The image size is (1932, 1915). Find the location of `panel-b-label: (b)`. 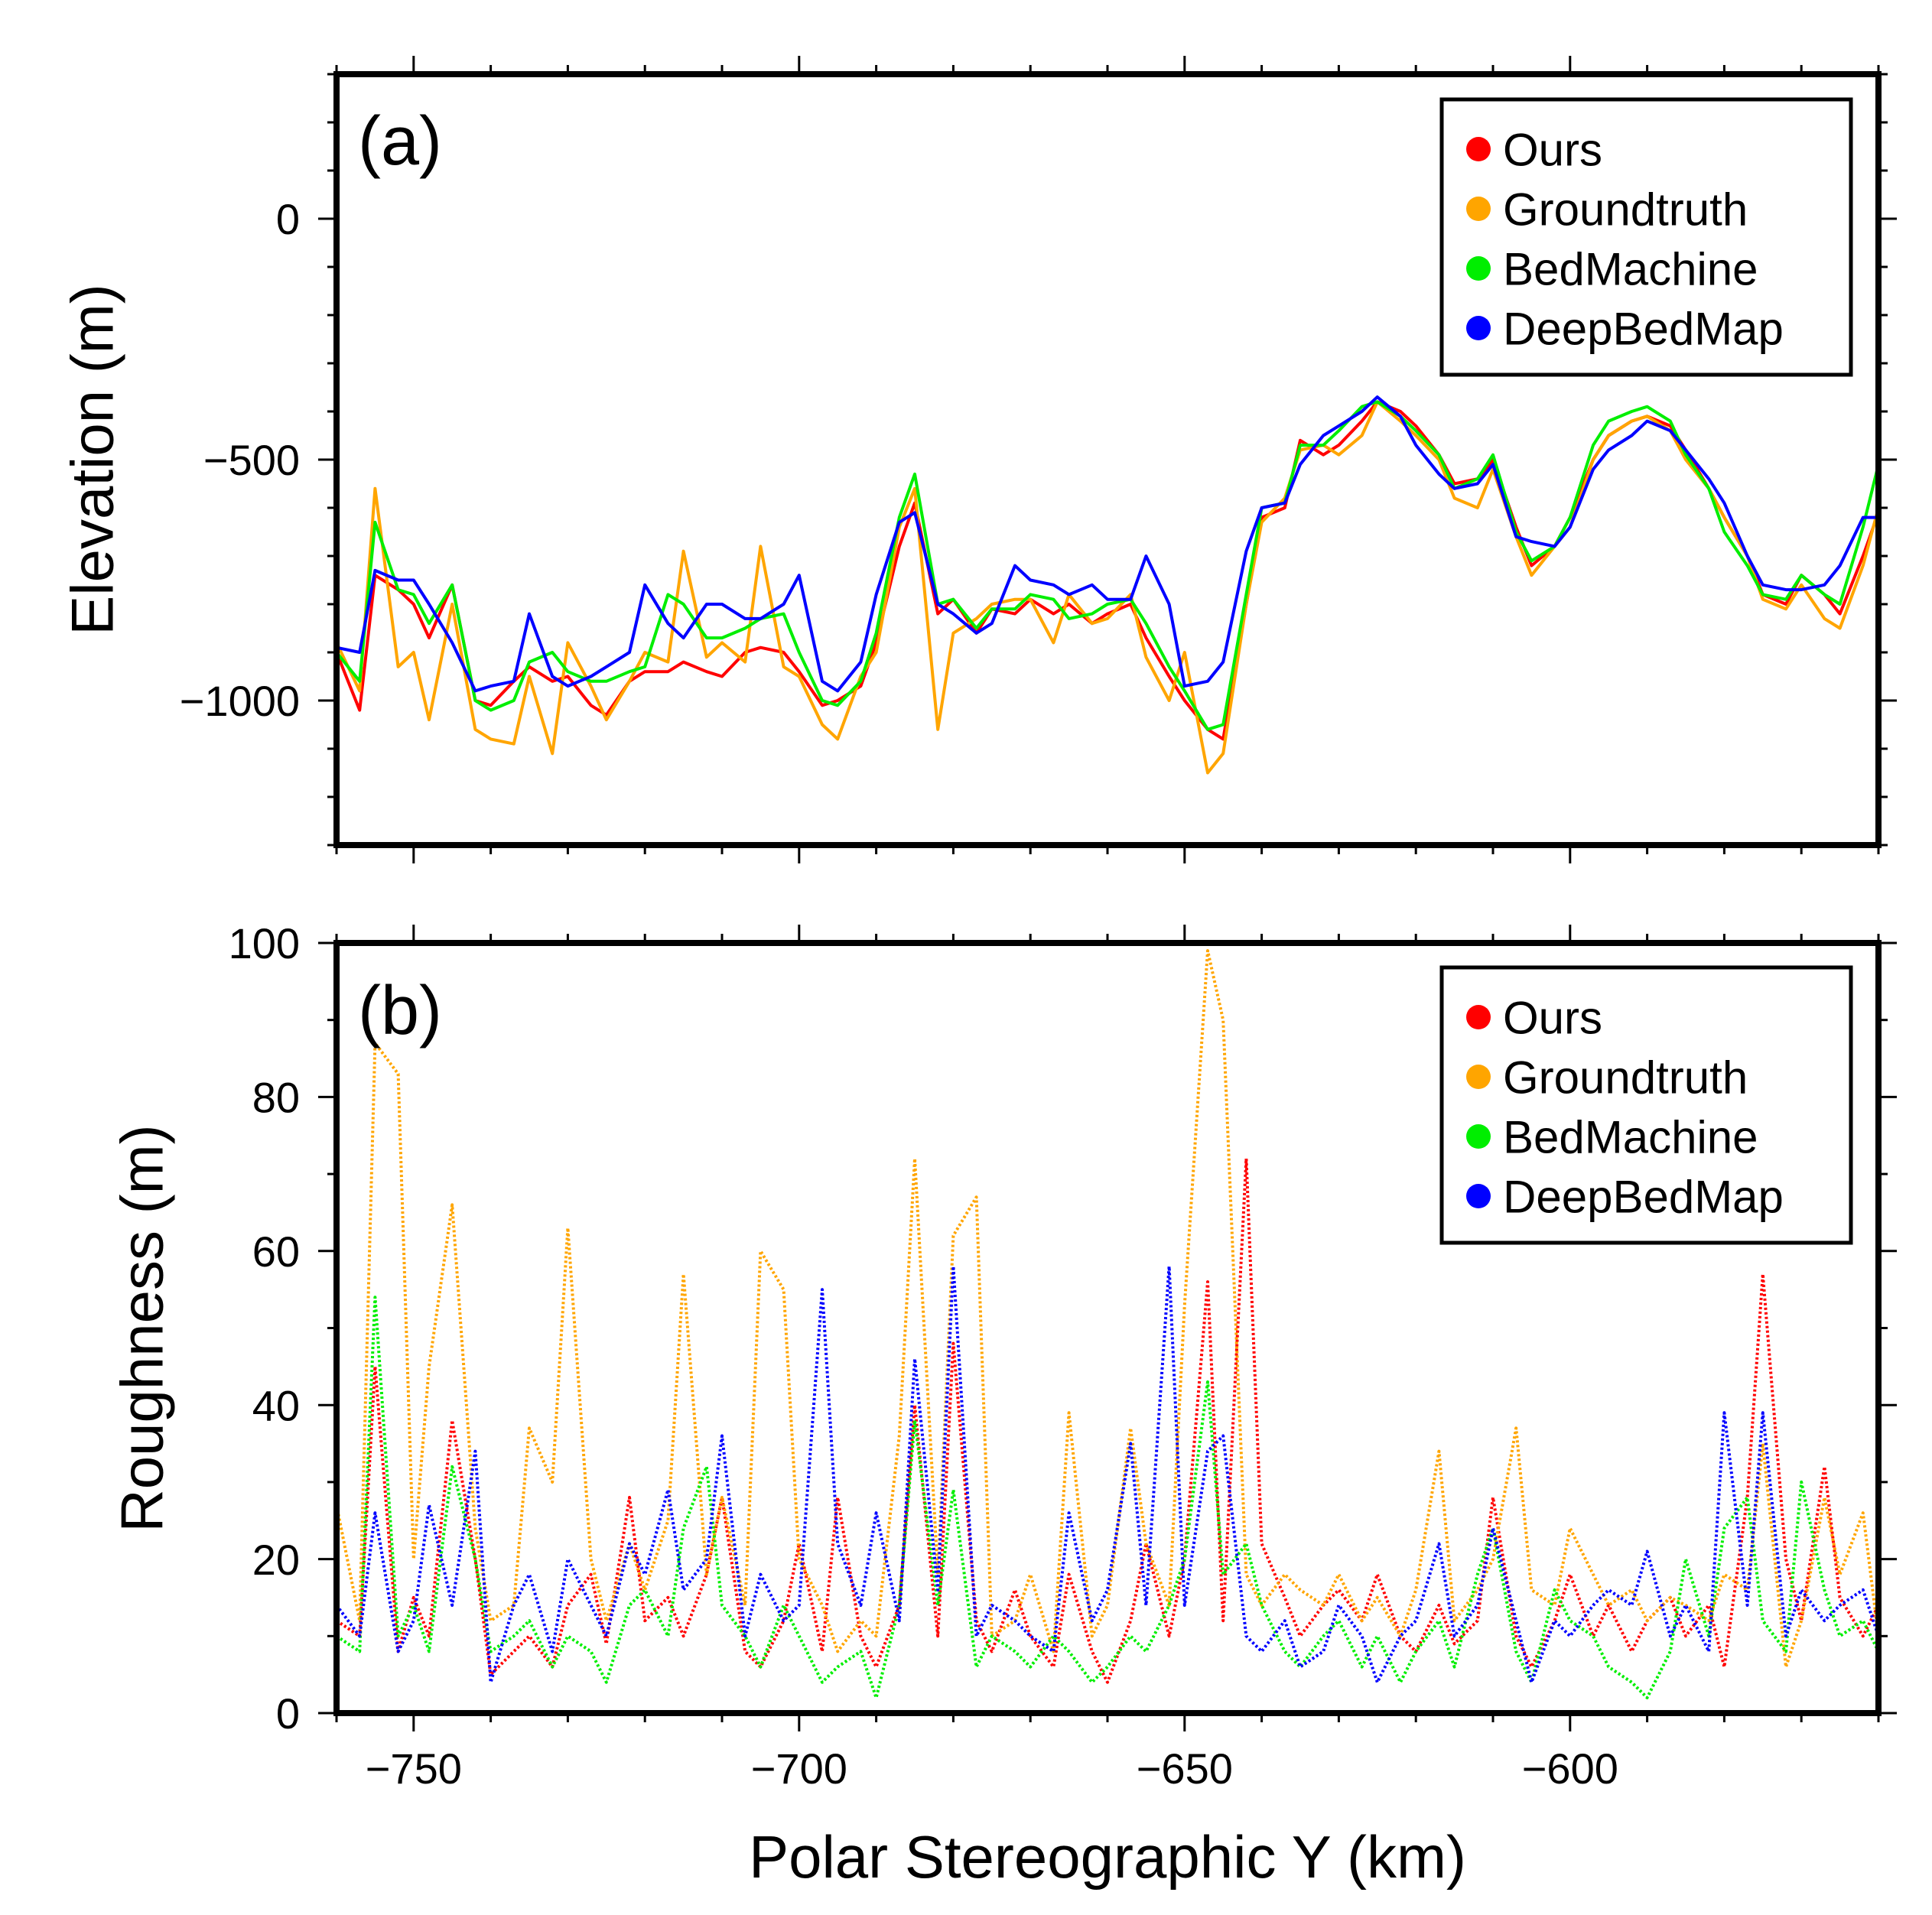

panel-b-label: (b) is located at coordinates (400, 1011).